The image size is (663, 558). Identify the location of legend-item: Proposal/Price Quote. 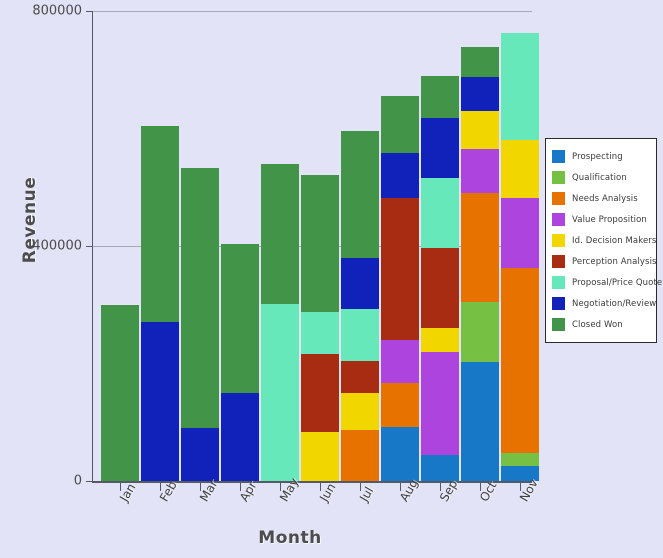
(607, 282).